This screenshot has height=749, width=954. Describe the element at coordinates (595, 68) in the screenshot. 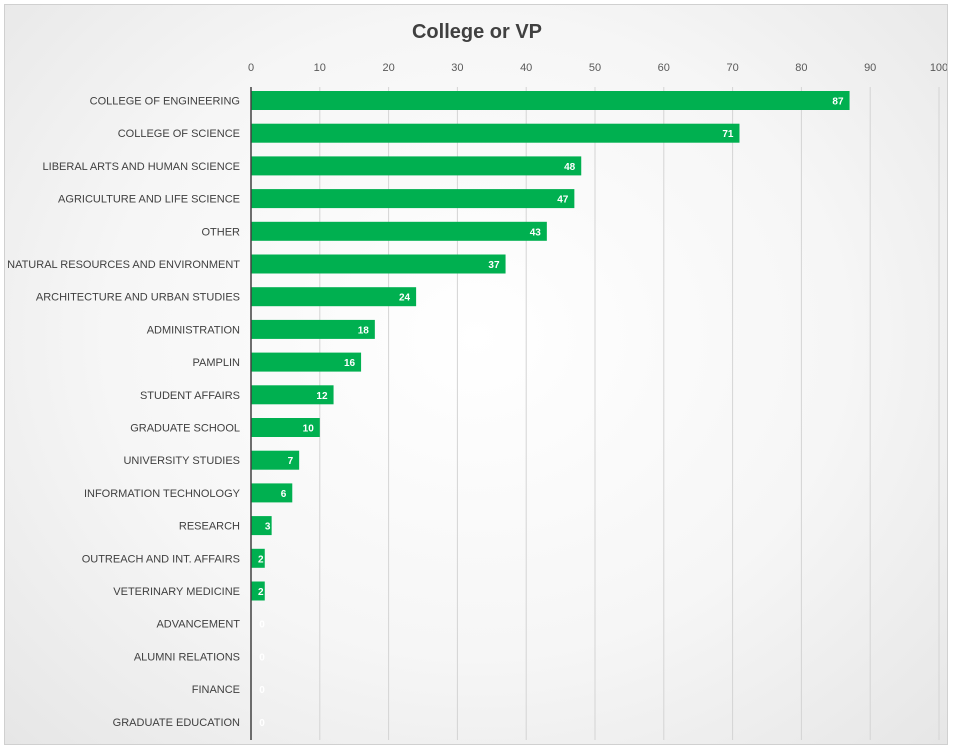

I see `x-tick-label: 50` at that location.